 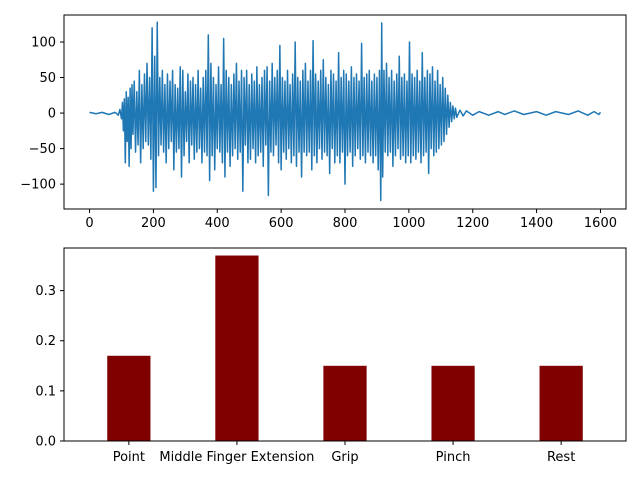 What do you see at coordinates (561, 403) in the screenshot?
I see `bar-rest` at bounding box center [561, 403].